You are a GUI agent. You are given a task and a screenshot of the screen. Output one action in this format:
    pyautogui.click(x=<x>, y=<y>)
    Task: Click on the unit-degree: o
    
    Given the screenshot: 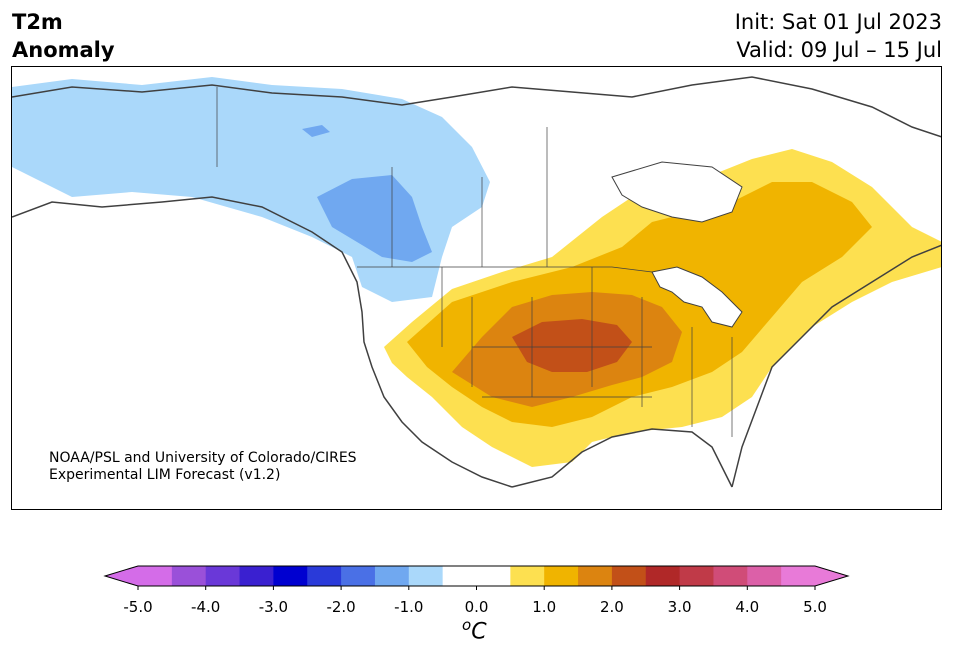 What is the action you would take?
    pyautogui.click(x=467, y=625)
    